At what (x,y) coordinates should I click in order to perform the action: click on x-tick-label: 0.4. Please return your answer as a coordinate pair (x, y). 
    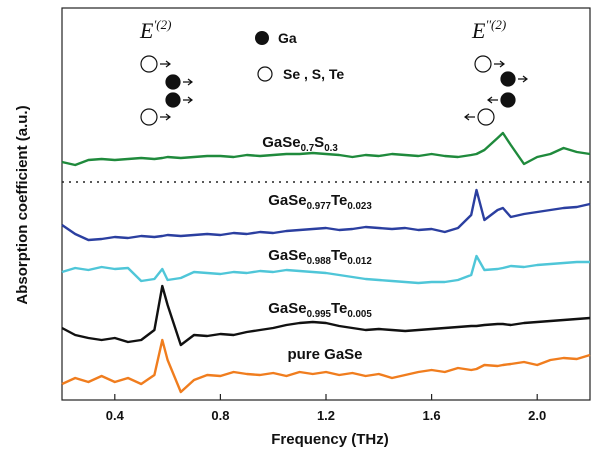
    Looking at the image, I should click on (115, 415).